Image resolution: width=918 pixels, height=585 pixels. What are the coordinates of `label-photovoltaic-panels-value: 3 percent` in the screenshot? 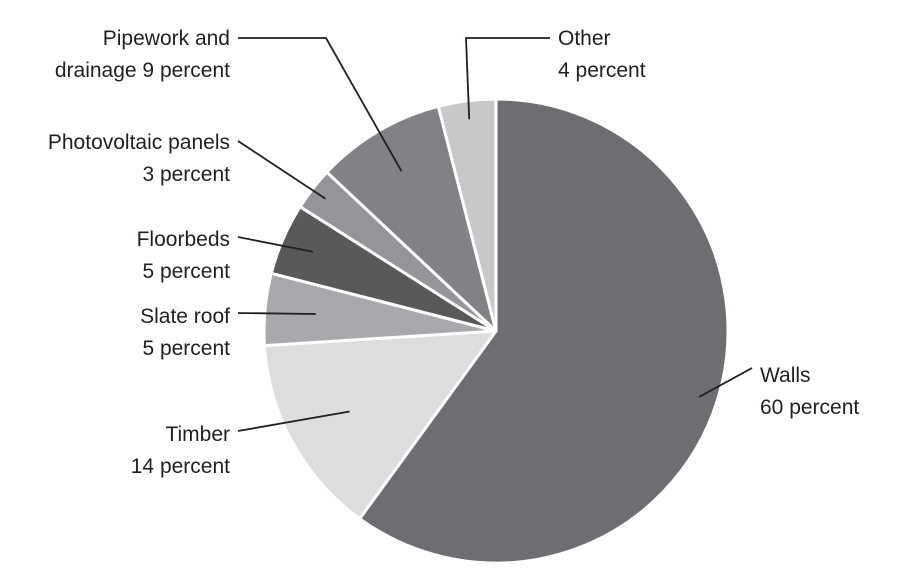 It's located at (186, 174).